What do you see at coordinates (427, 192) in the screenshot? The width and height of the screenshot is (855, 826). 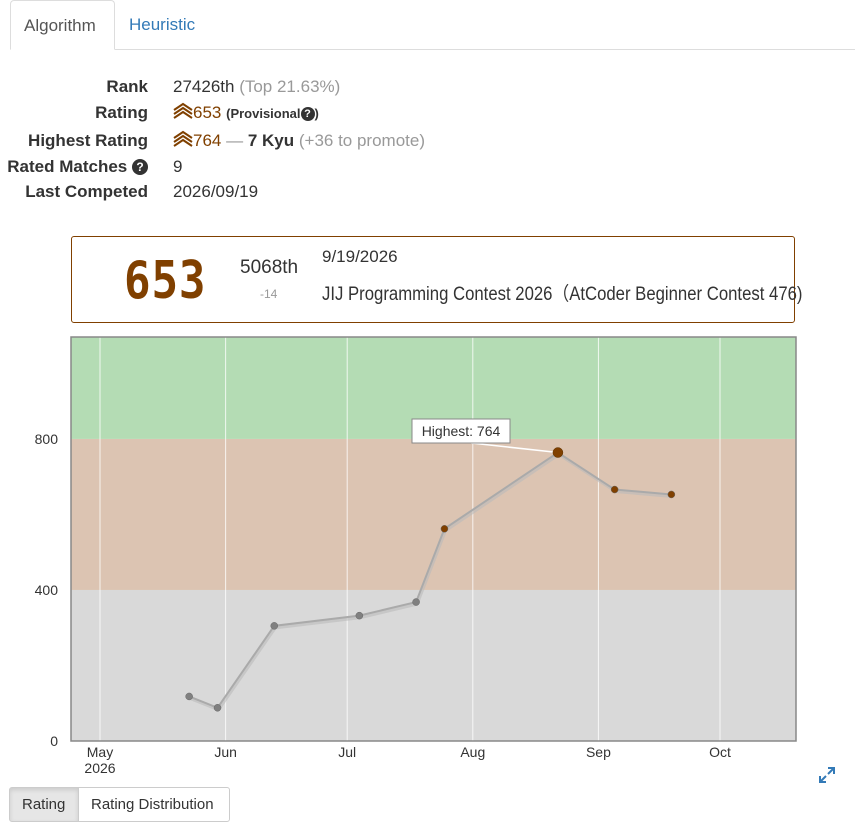 I see `last-competed-row: Last Competed 2026/09/19` at bounding box center [427, 192].